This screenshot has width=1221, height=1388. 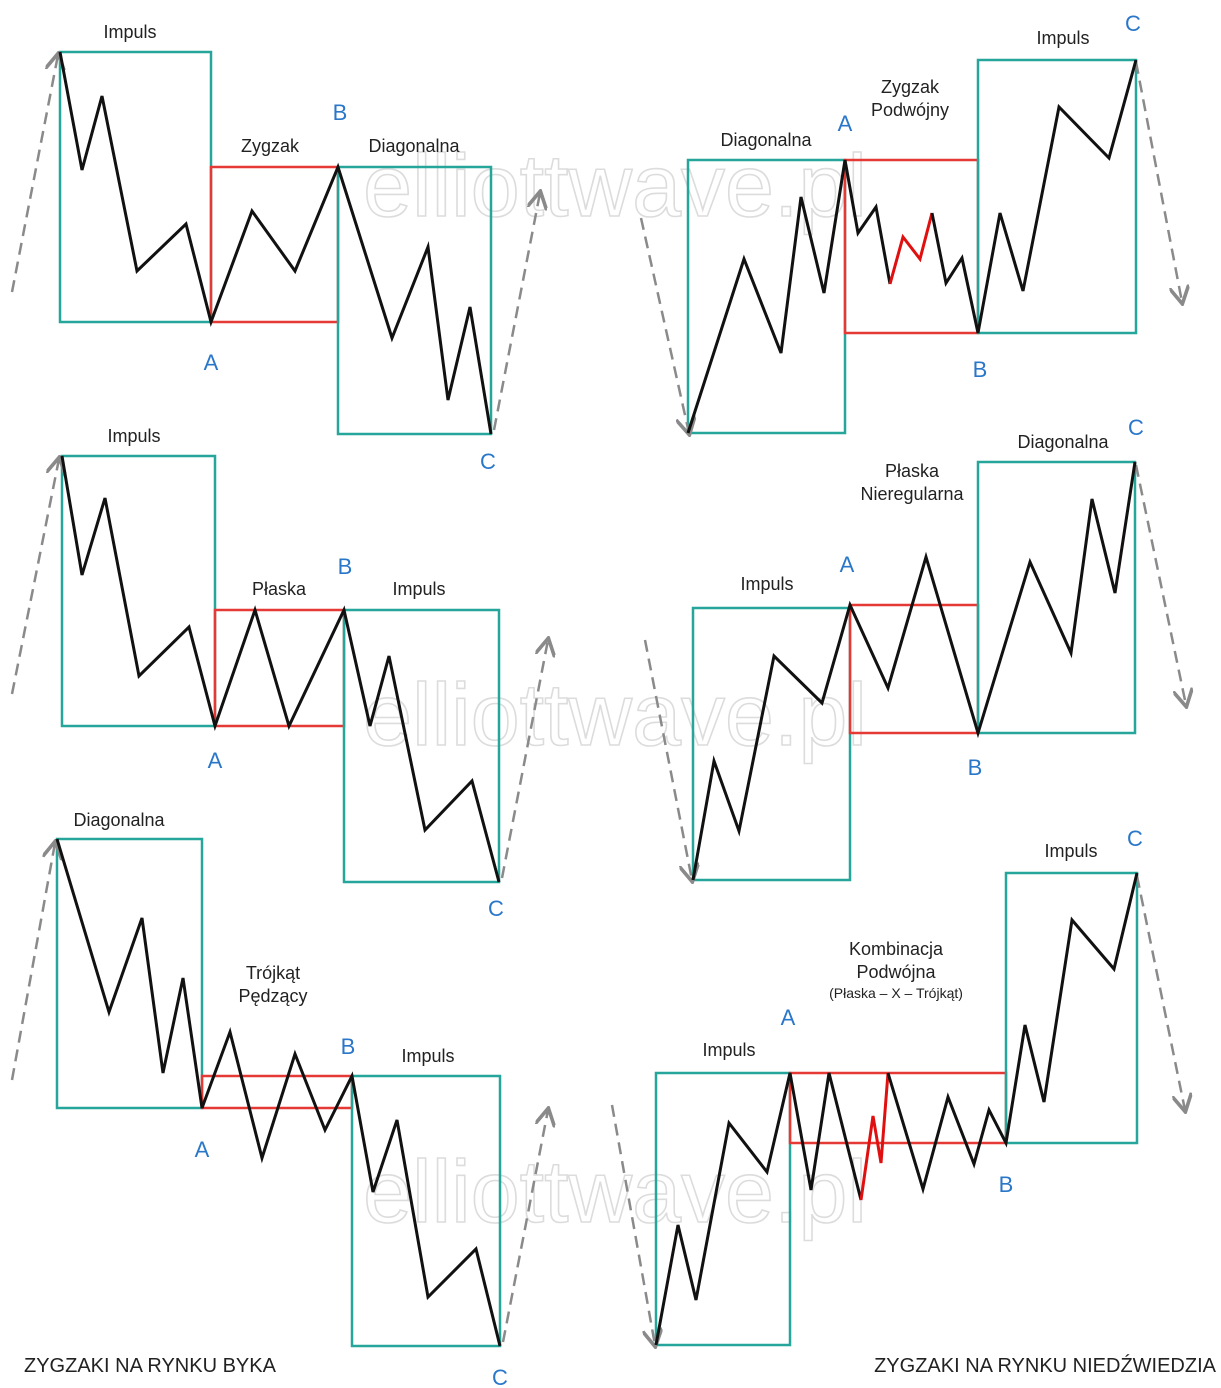 I want to click on bear-1-box-label: Impuls, so click(x=1062, y=38).